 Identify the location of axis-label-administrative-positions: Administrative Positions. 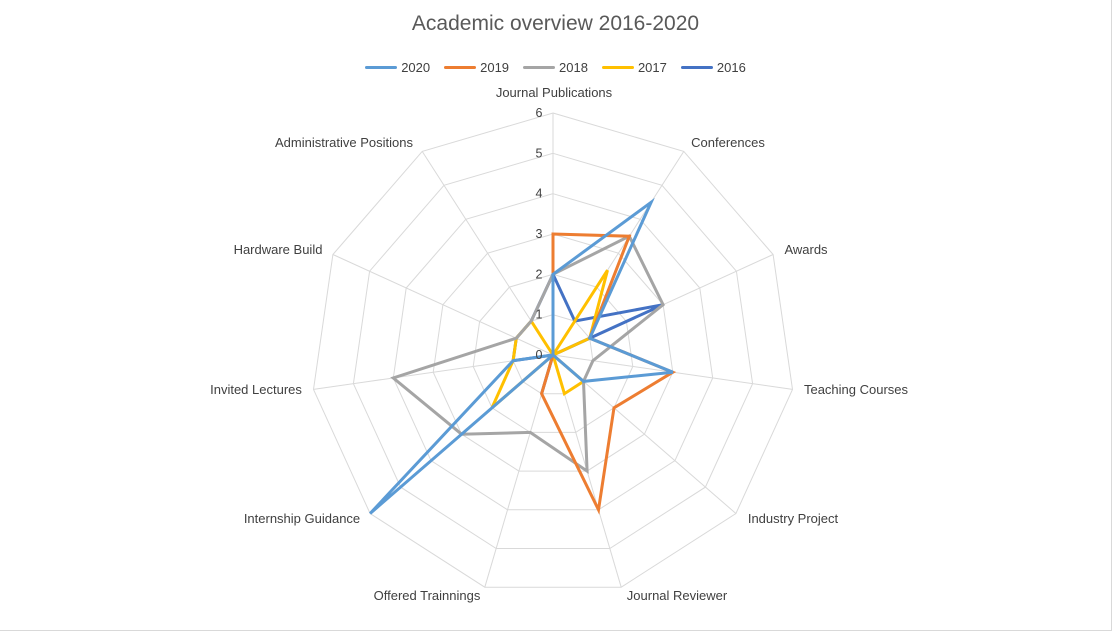
(344, 142).